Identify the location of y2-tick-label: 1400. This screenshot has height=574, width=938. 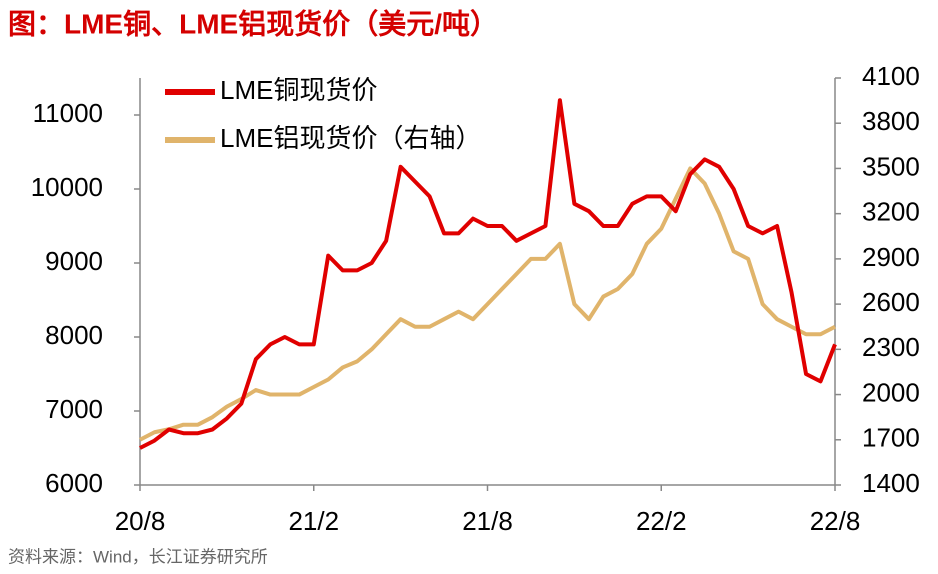
(891, 483).